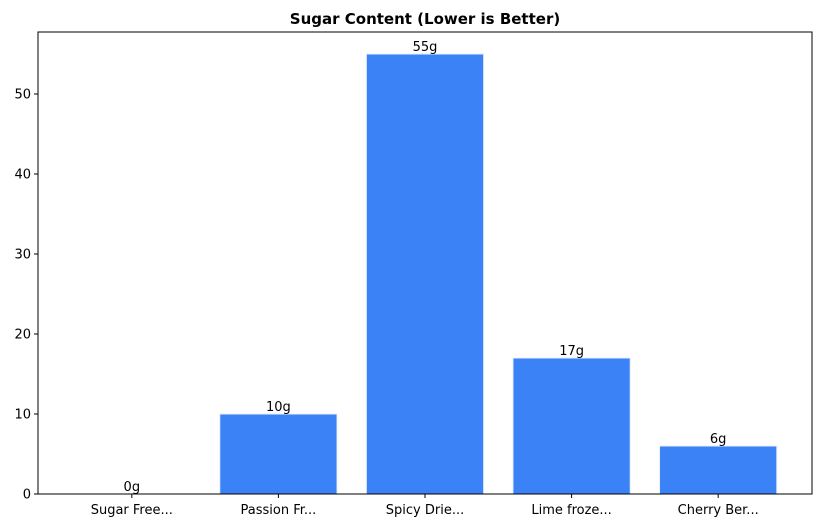  I want to click on y-tick-label: 0, so click(27, 495).